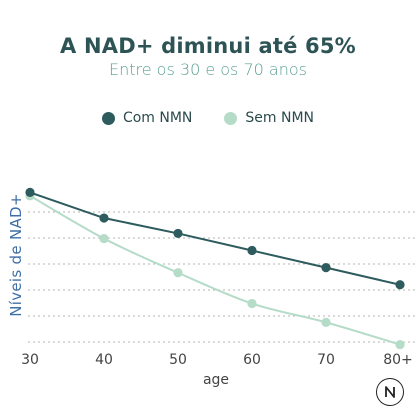 This screenshot has width=416, height=416. I want to click on legend-label-com-nmn: Com NMN, so click(157, 118).